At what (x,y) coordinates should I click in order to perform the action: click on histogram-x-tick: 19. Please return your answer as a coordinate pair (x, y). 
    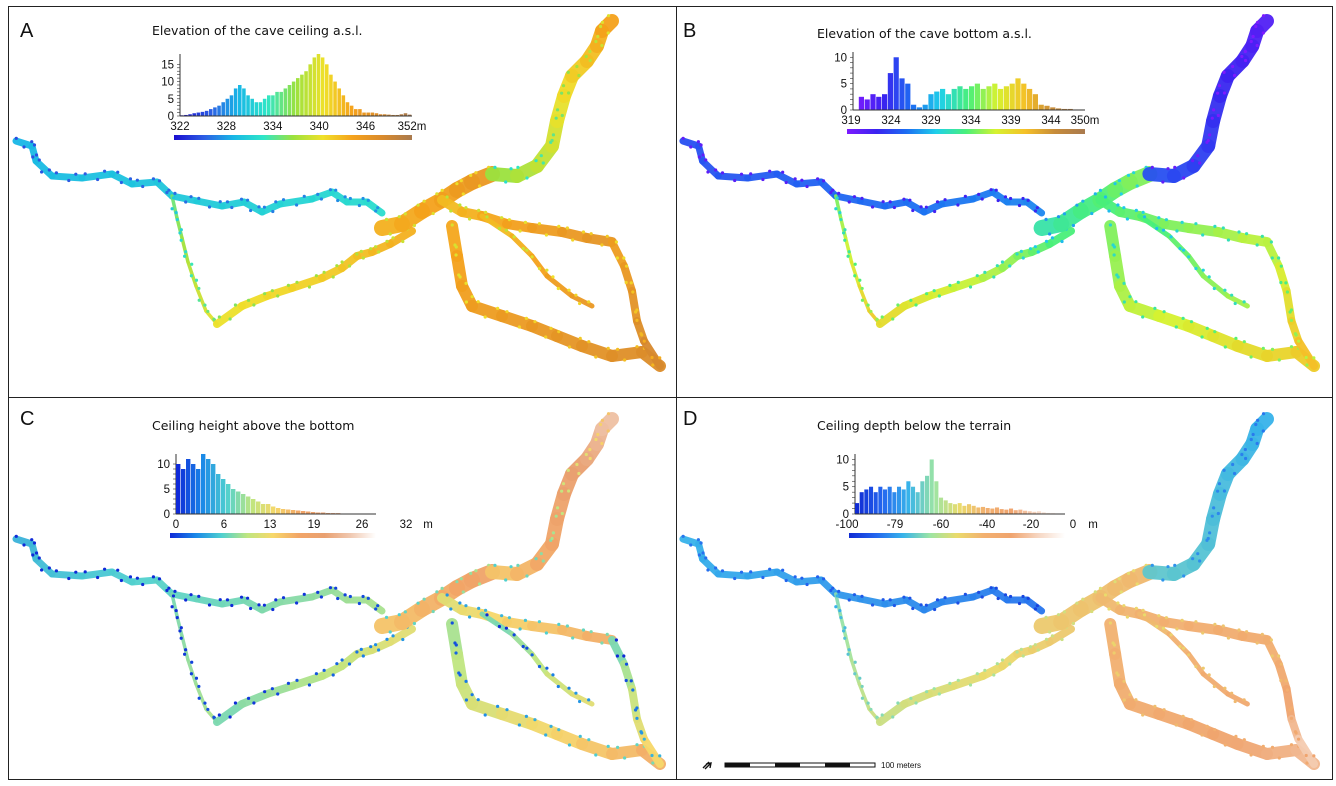
    Looking at the image, I should click on (314, 525).